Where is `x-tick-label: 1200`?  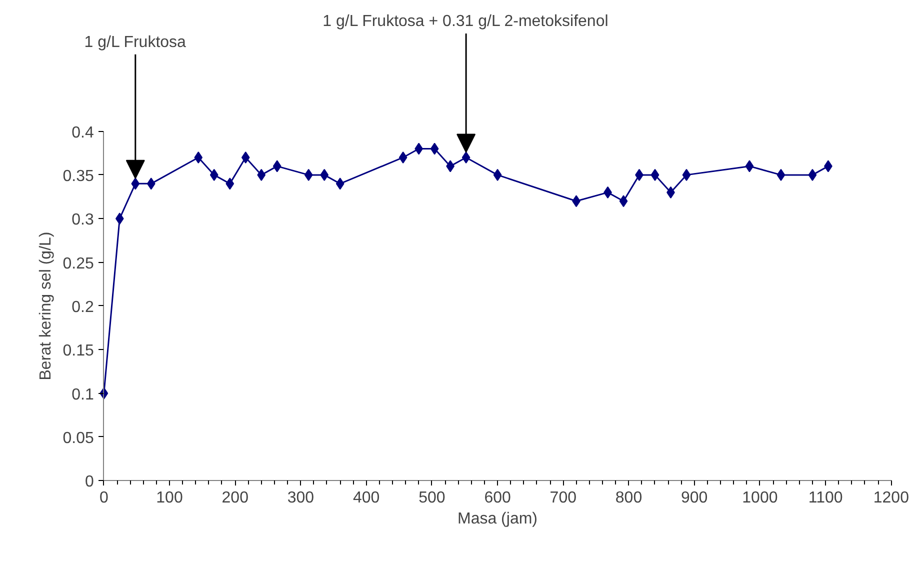 x-tick-label: 1200 is located at coordinates (891, 498).